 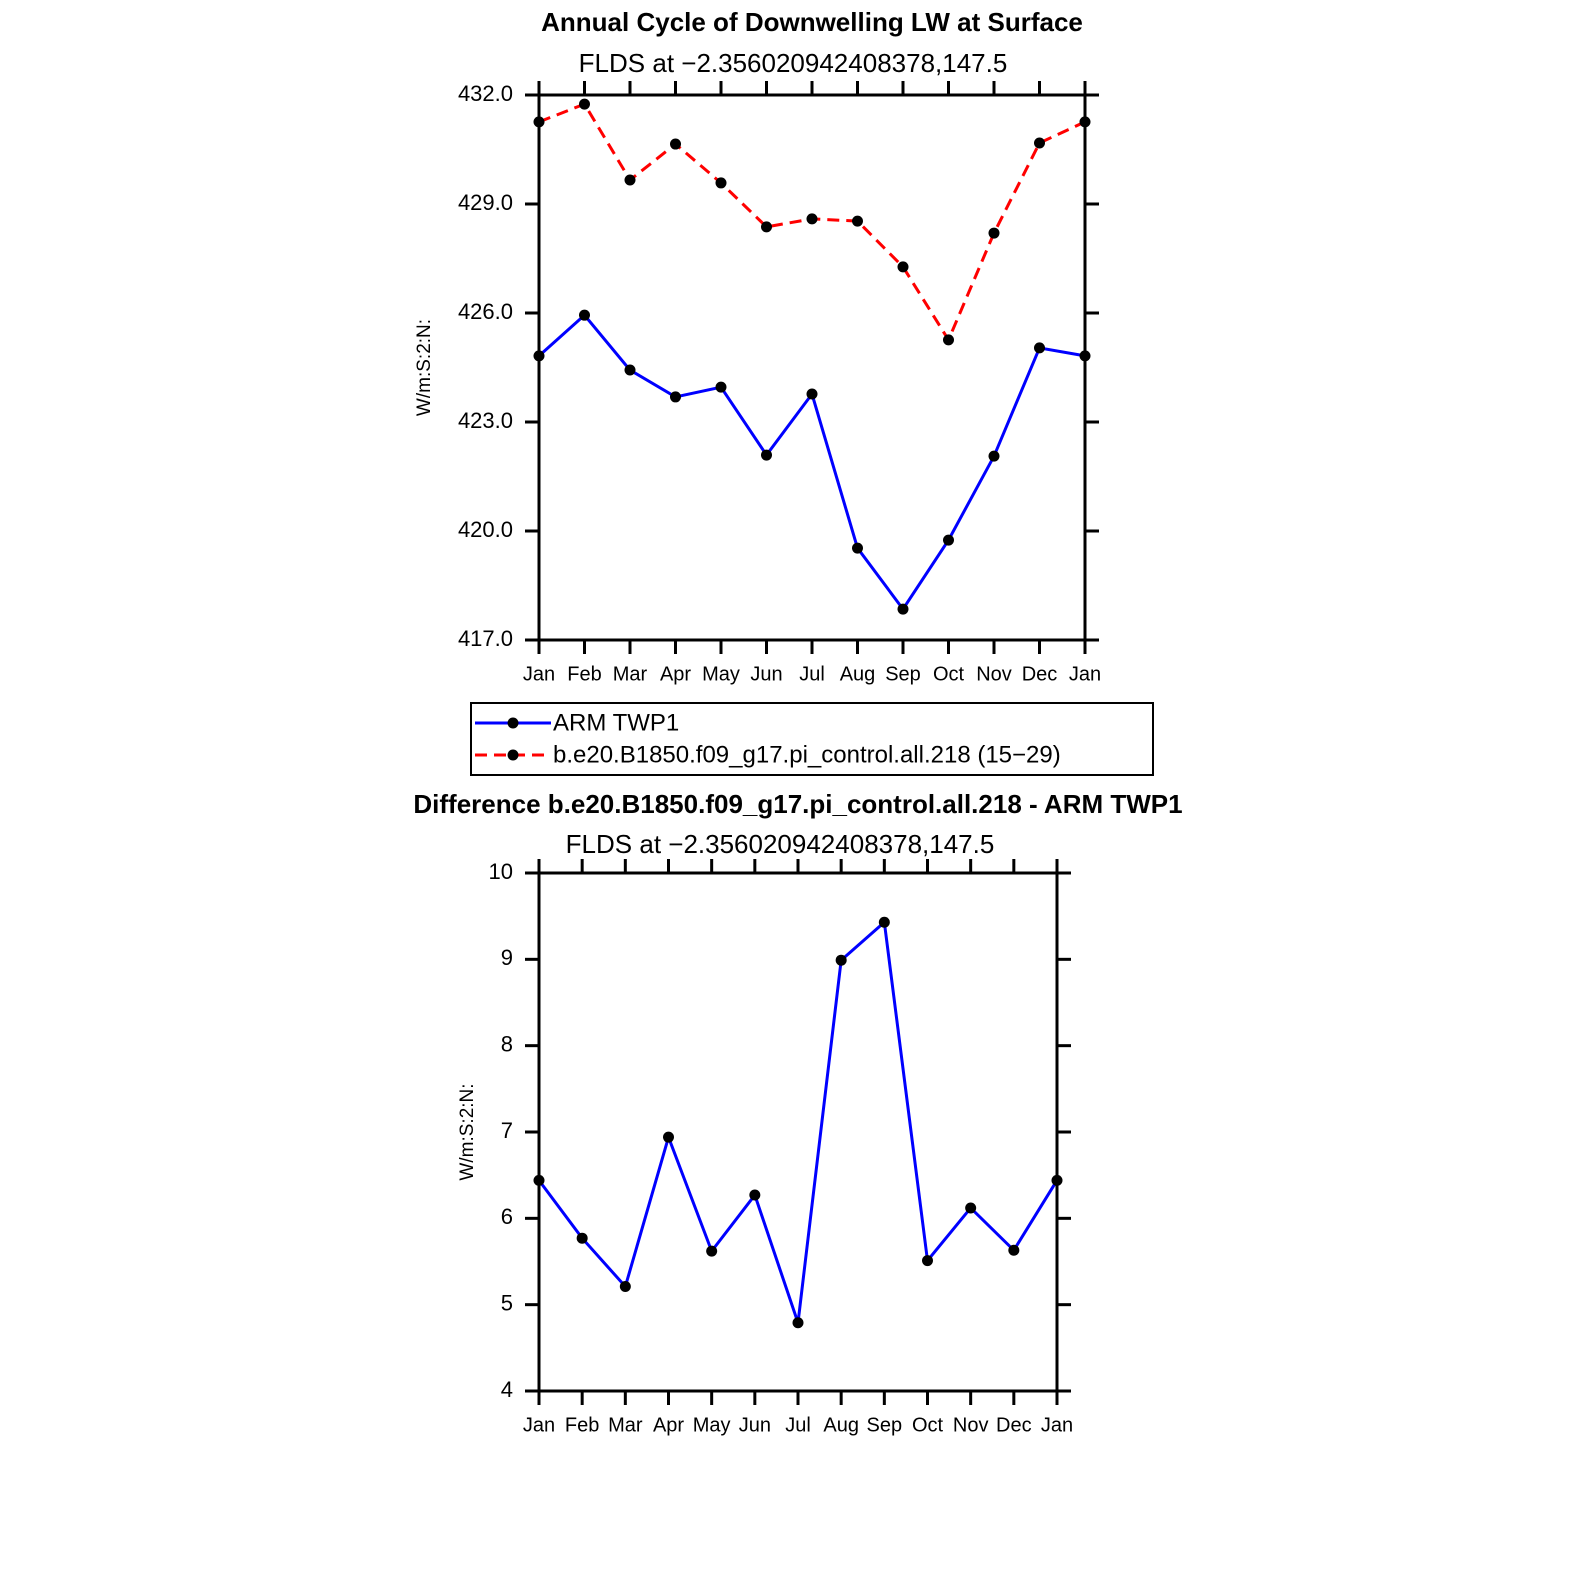 I want to click on y-tick-label: 6, so click(x=507, y=1216).